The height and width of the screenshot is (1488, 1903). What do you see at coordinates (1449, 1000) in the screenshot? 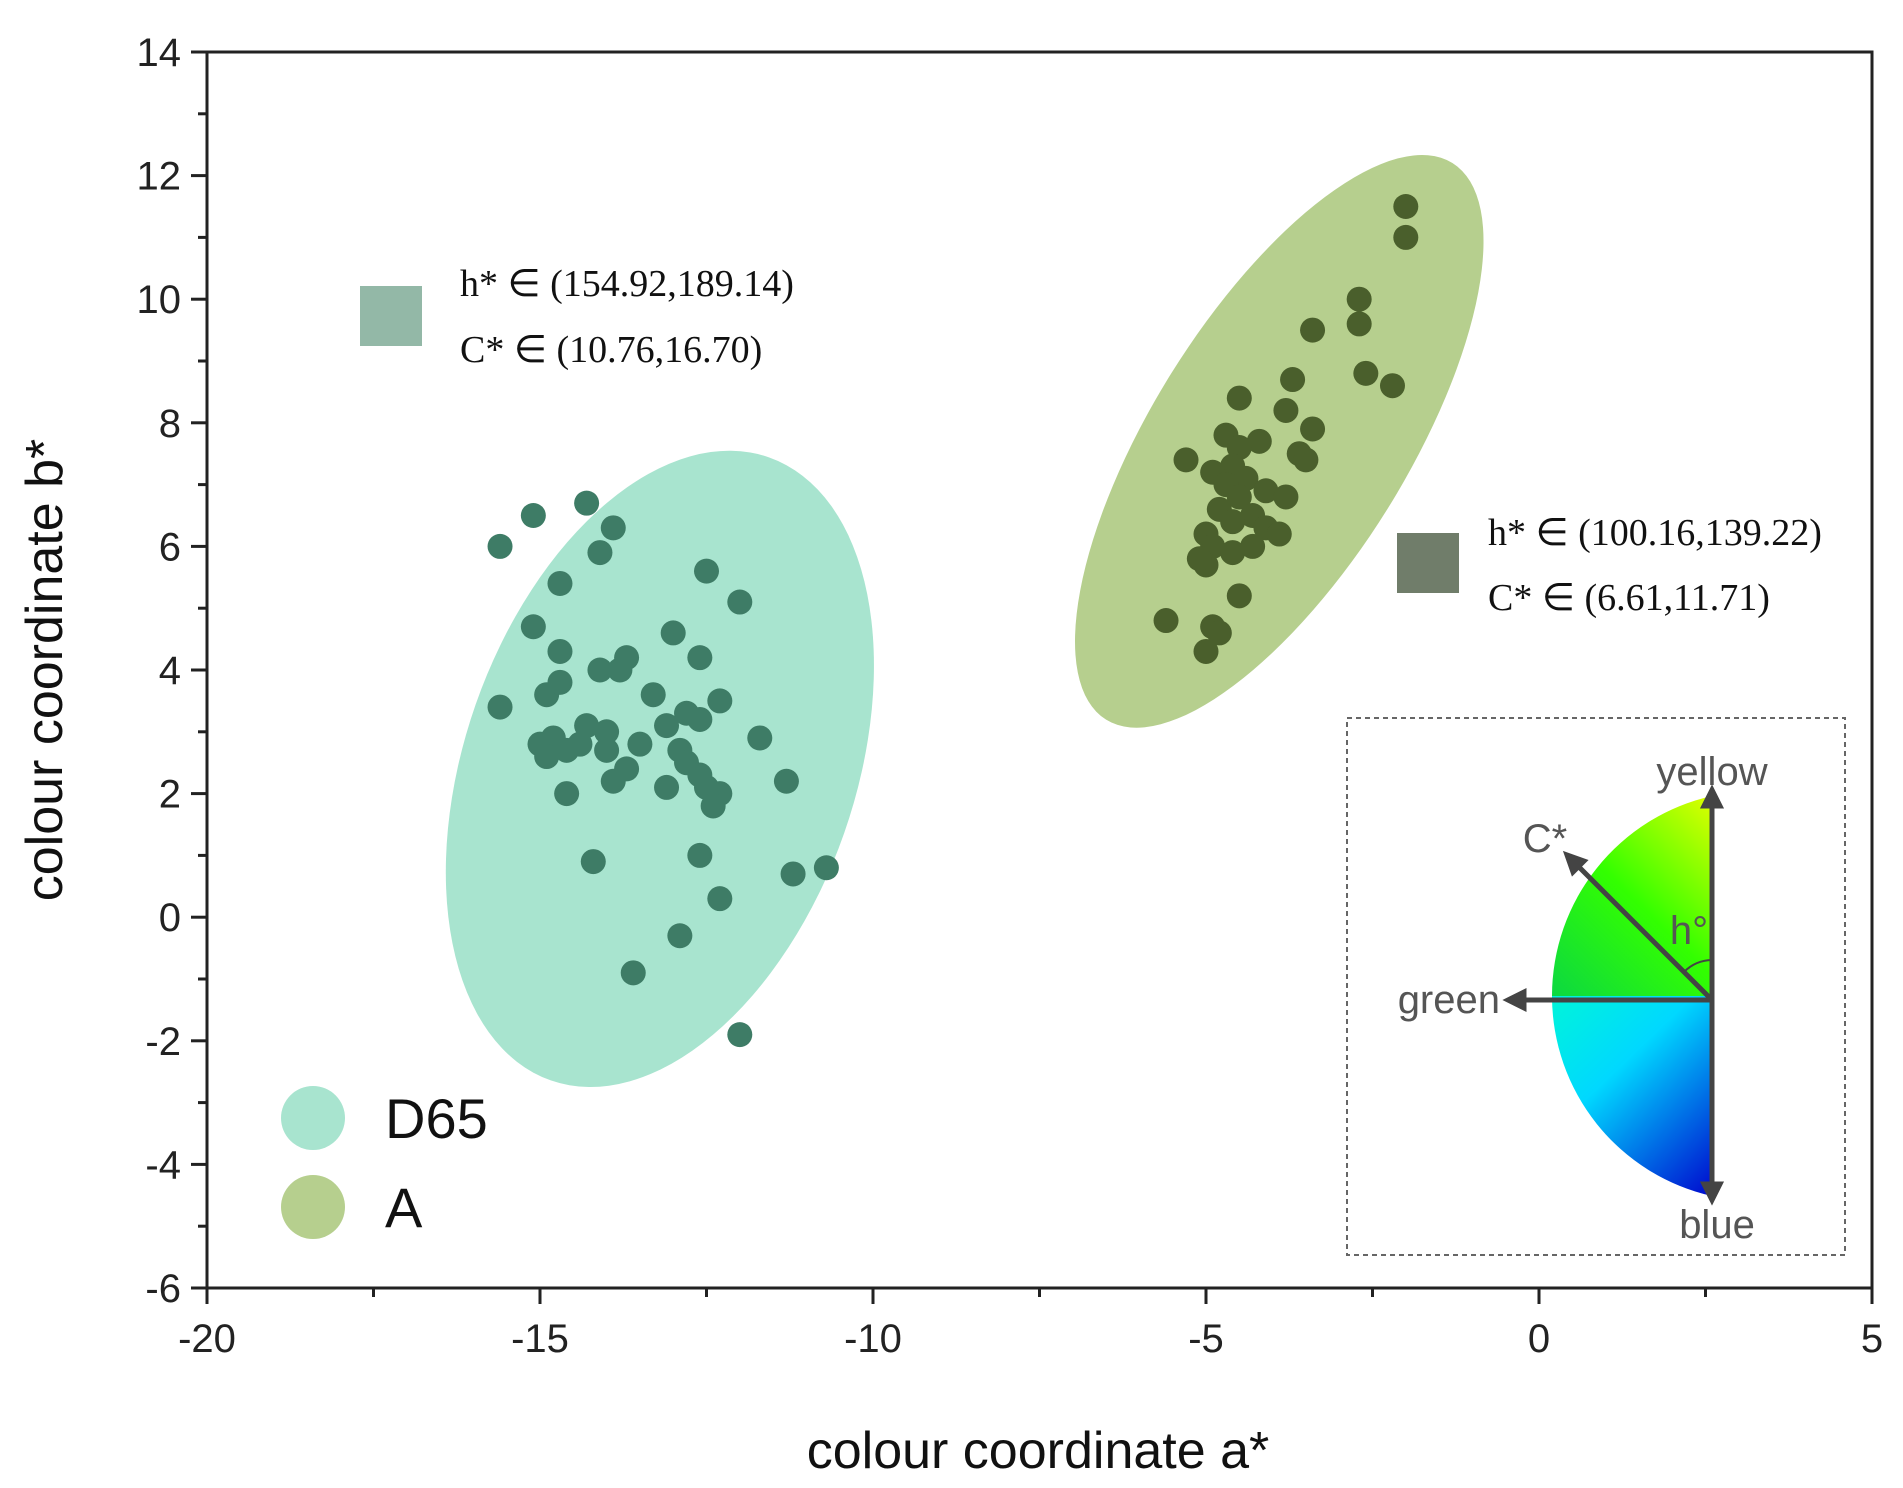
I see `inset-label-green: green` at bounding box center [1449, 1000].